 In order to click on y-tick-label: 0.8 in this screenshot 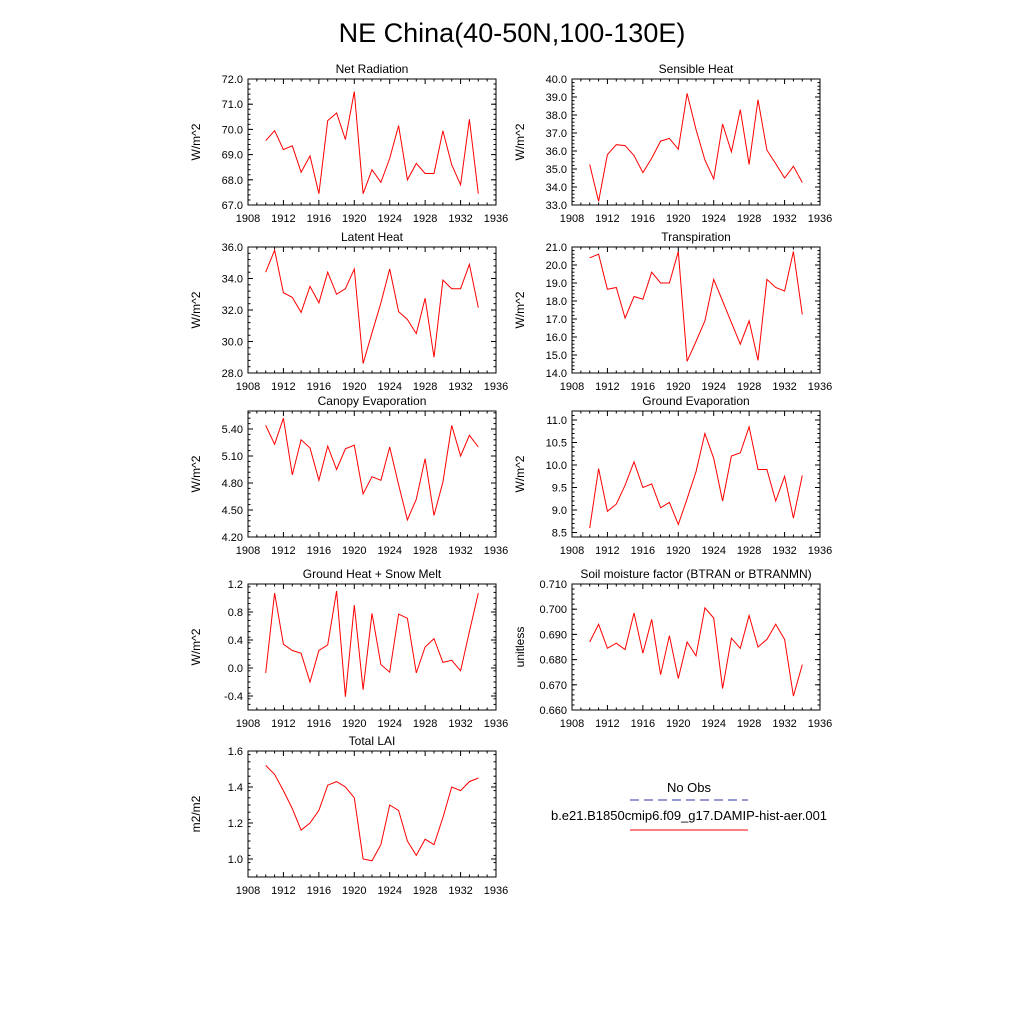, I will do `click(235, 613)`.